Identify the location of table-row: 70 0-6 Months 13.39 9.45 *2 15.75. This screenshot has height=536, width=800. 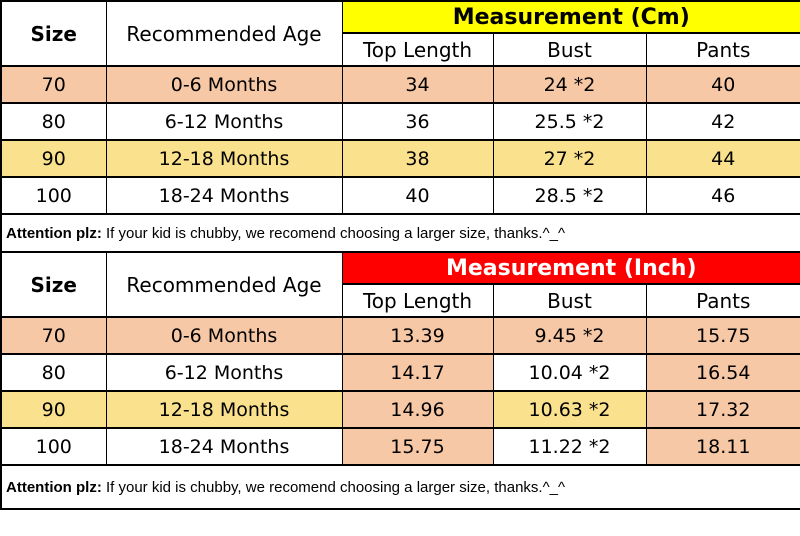
(400, 335).